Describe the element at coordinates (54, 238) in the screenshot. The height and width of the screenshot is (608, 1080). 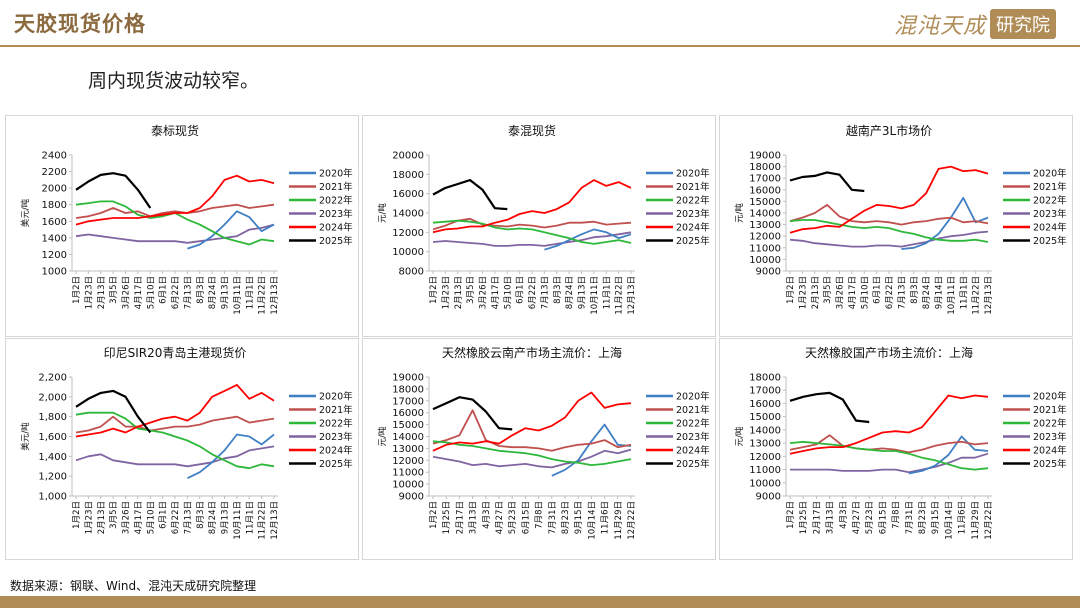
I see `y-tick-label: 1400` at that location.